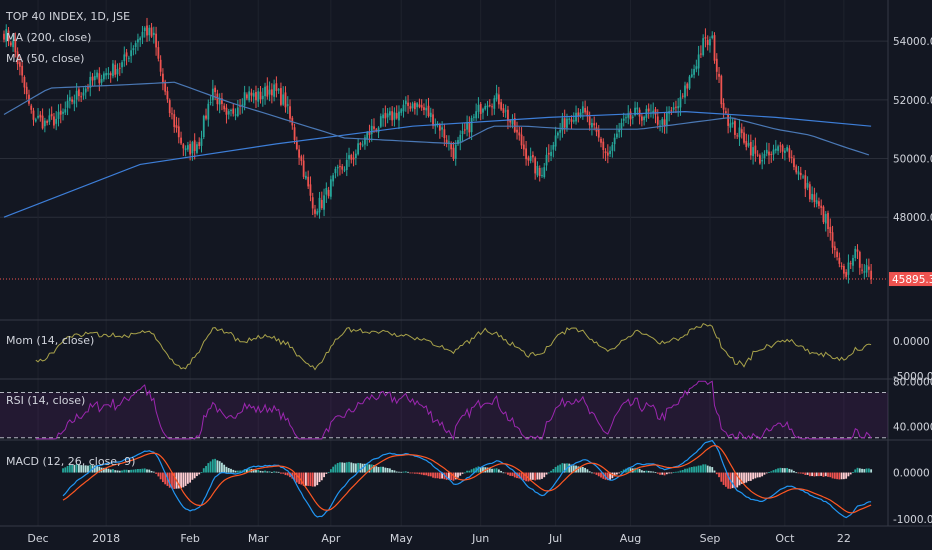 This screenshot has height=550, width=932. I want to click on rsi-legend: RSI (14, close), so click(45, 400).